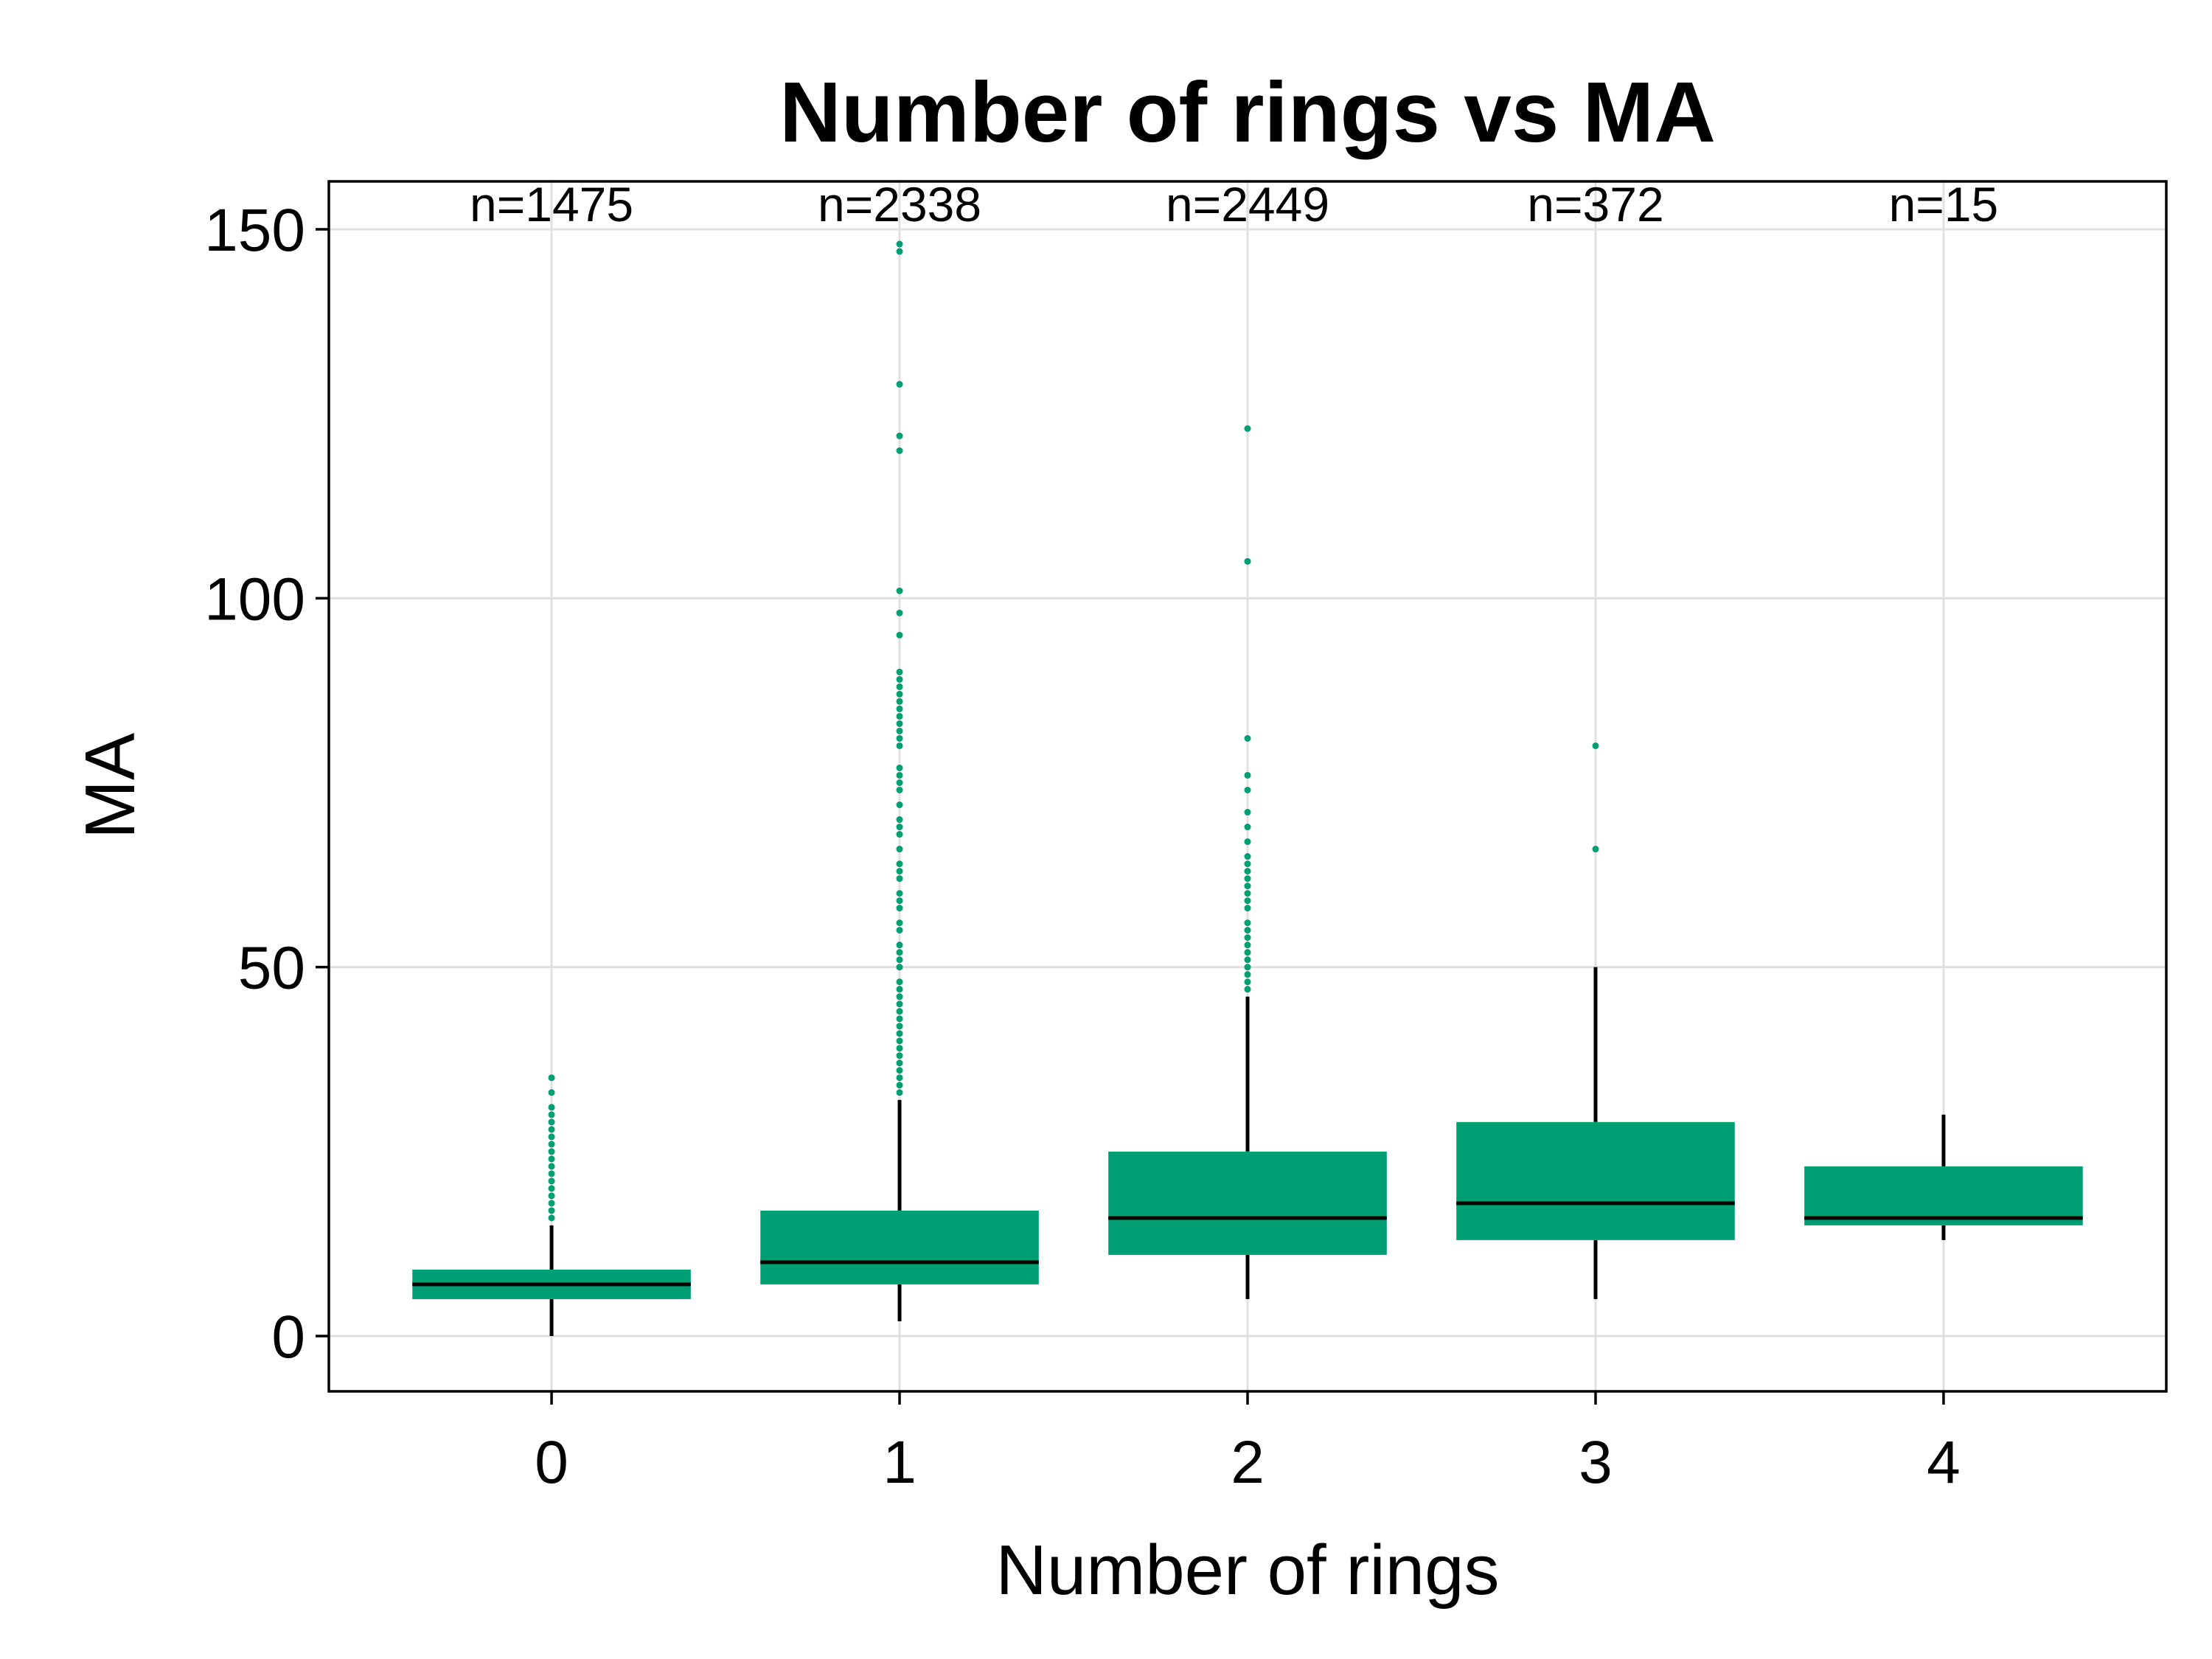 This screenshot has height=1659, width=2212. Describe the element at coordinates (271, 968) in the screenshot. I see `y-tick-label: 50` at that location.